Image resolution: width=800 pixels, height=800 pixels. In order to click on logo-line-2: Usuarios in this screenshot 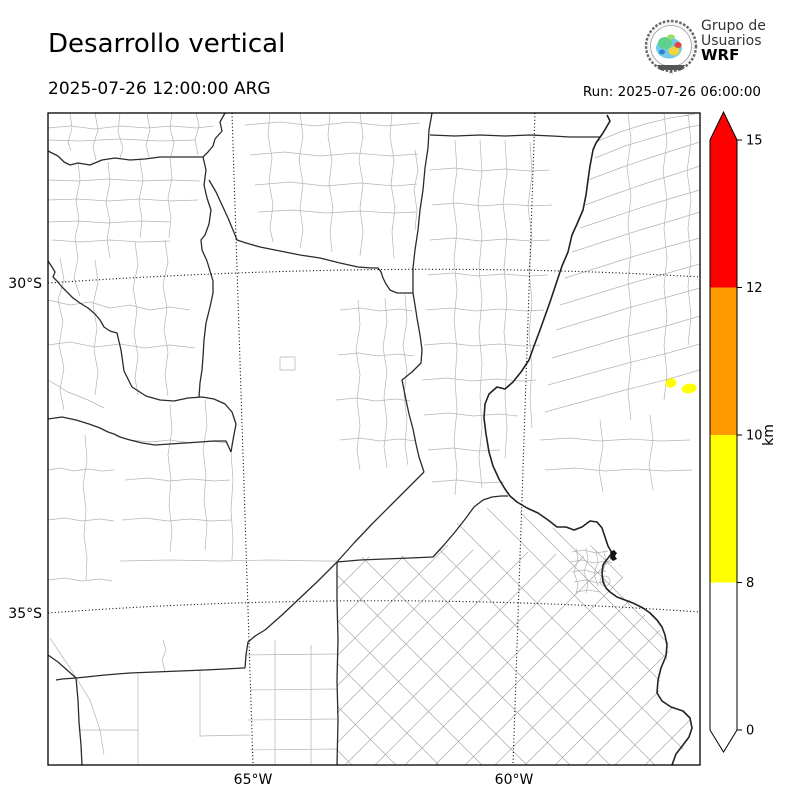, I will do `click(731, 40)`.